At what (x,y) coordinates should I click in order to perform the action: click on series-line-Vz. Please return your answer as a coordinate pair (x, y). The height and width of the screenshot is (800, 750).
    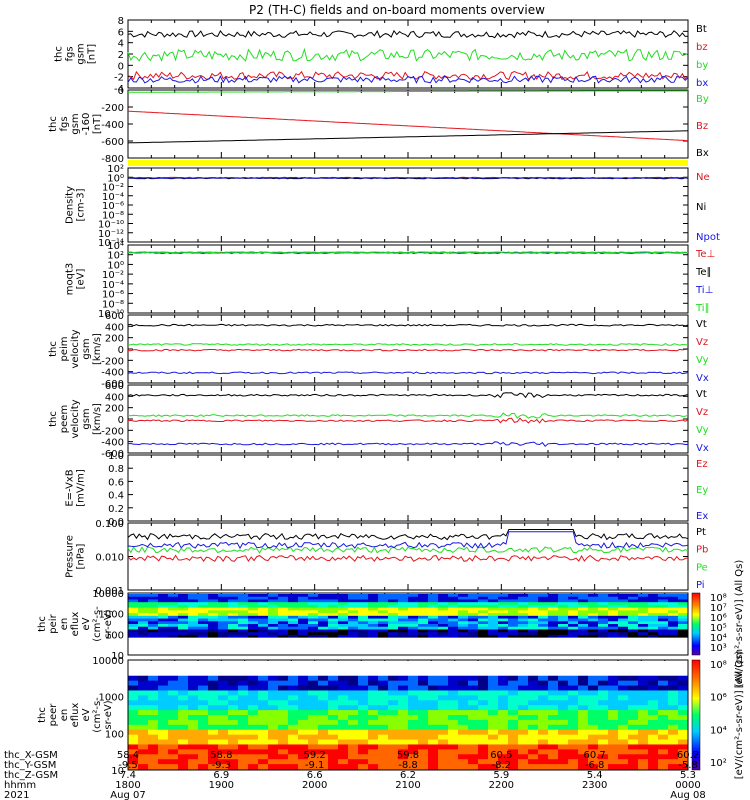
    Looking at the image, I should click on (408, 420).